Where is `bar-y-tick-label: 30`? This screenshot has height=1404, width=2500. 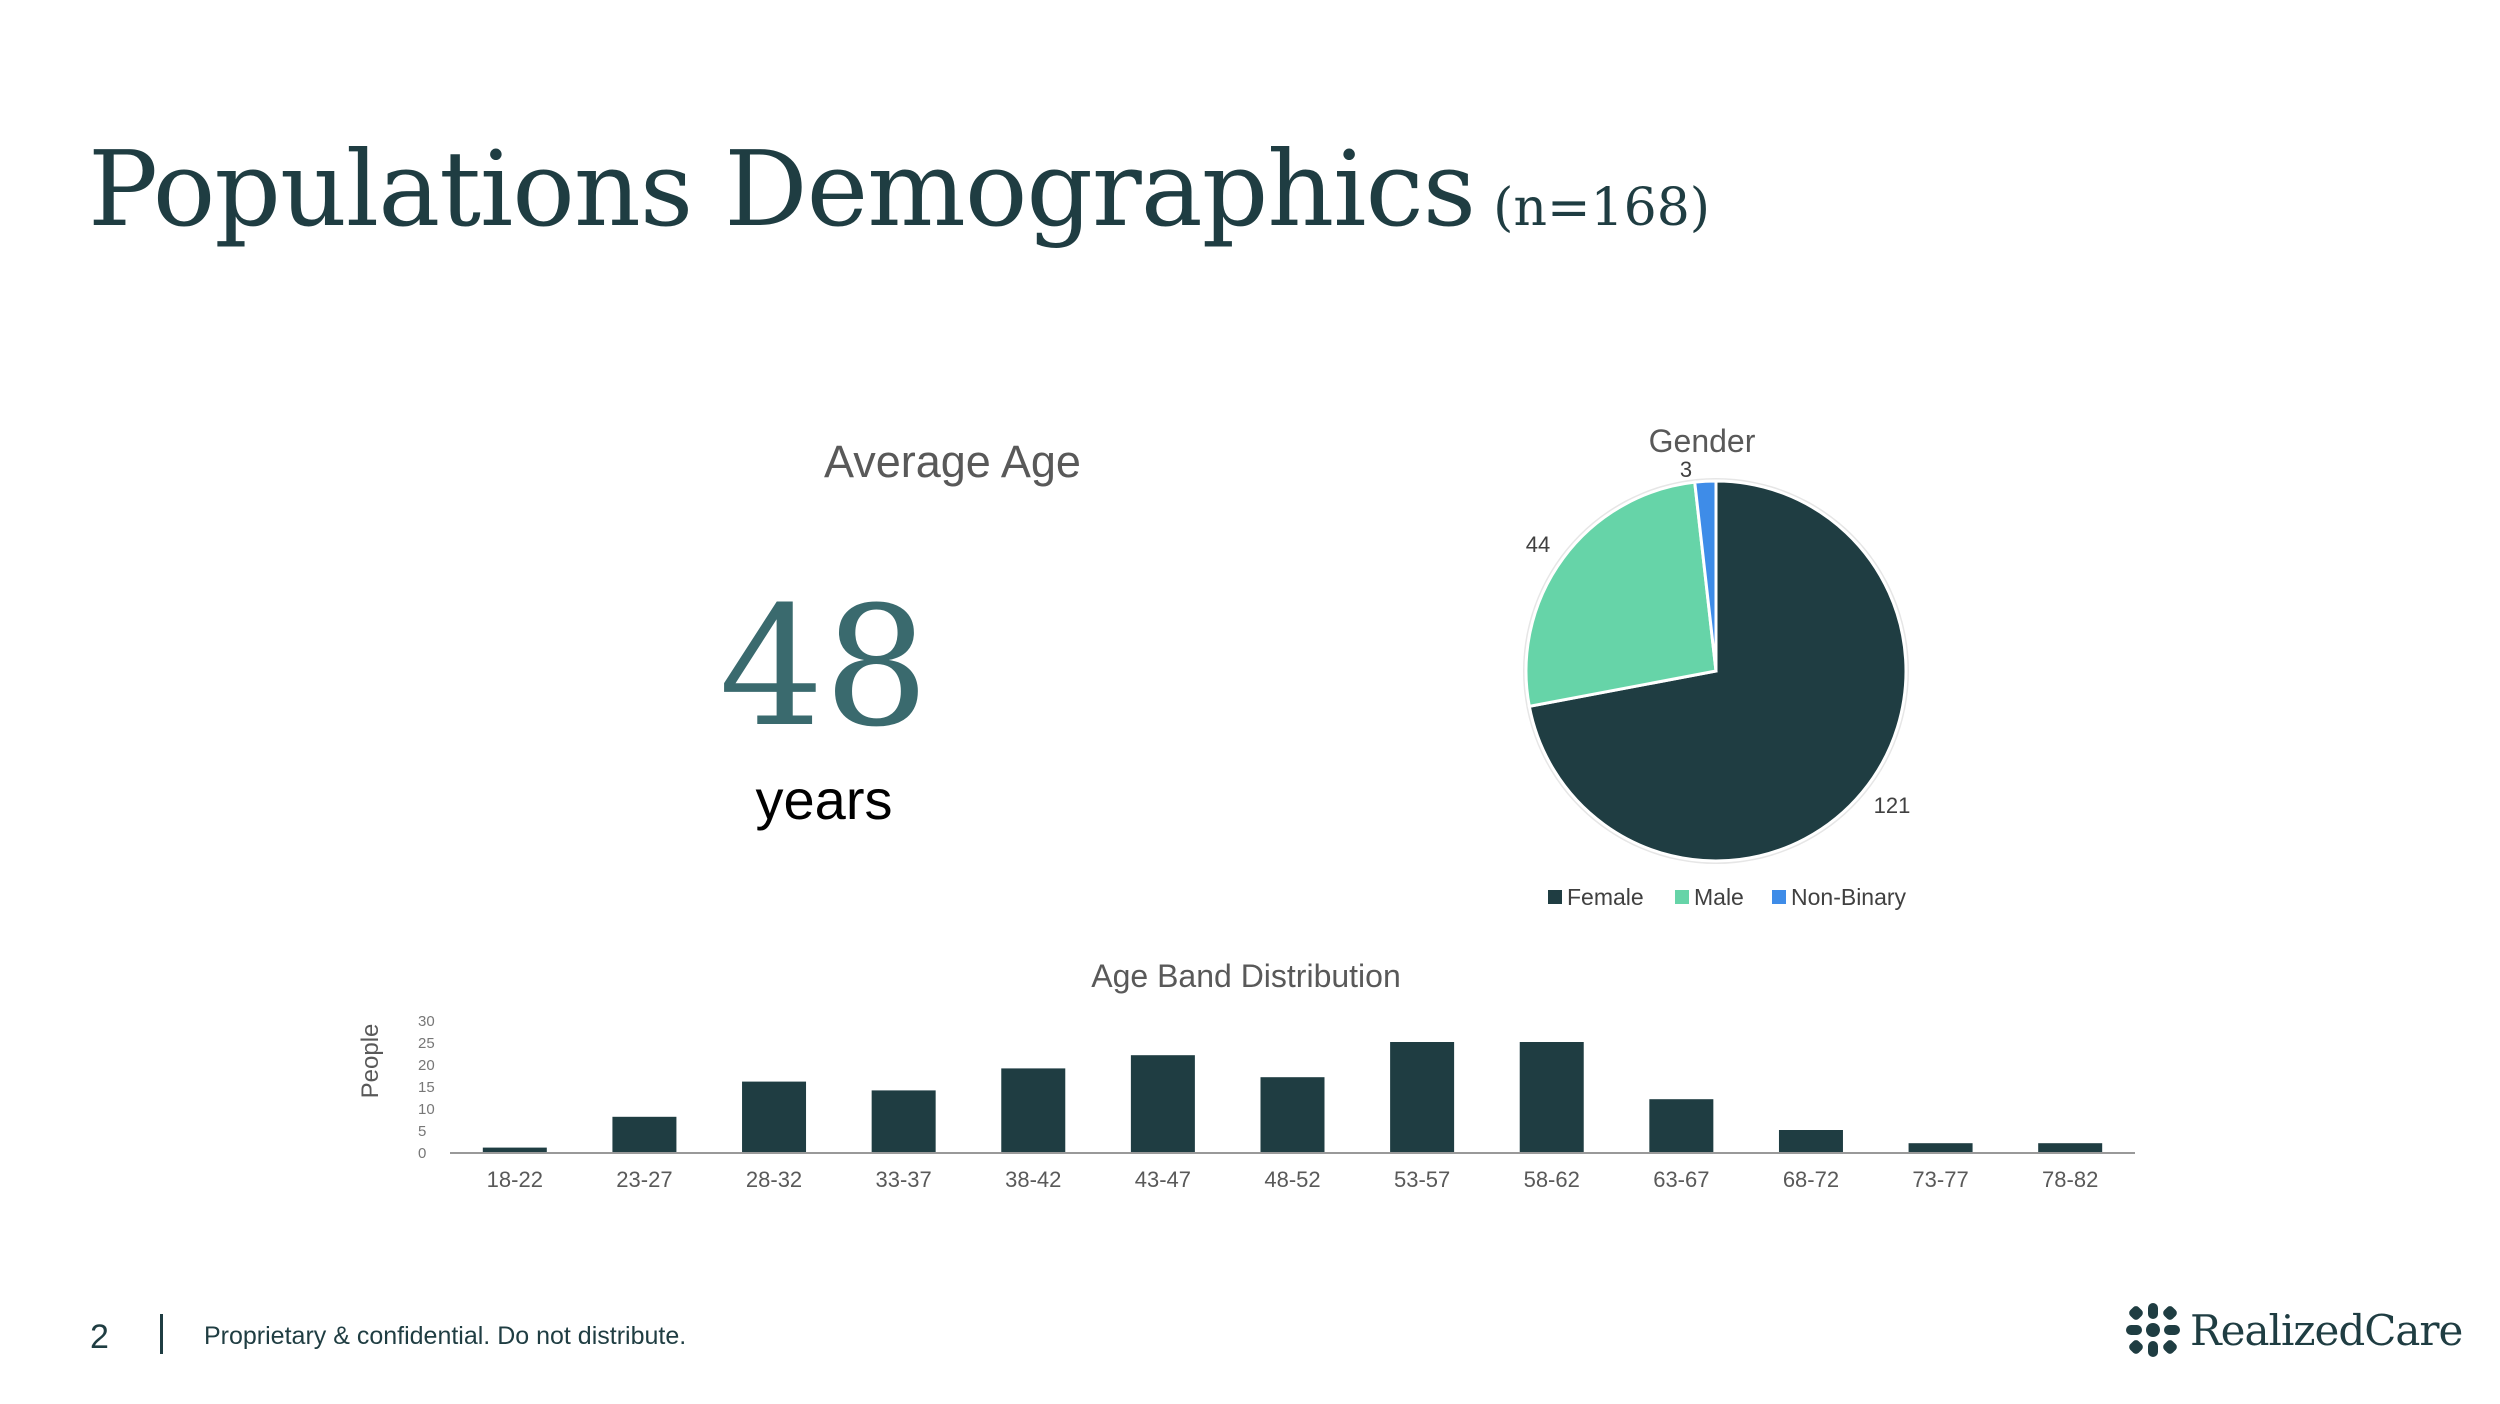 bar-y-tick-label: 30 is located at coordinates (426, 1021).